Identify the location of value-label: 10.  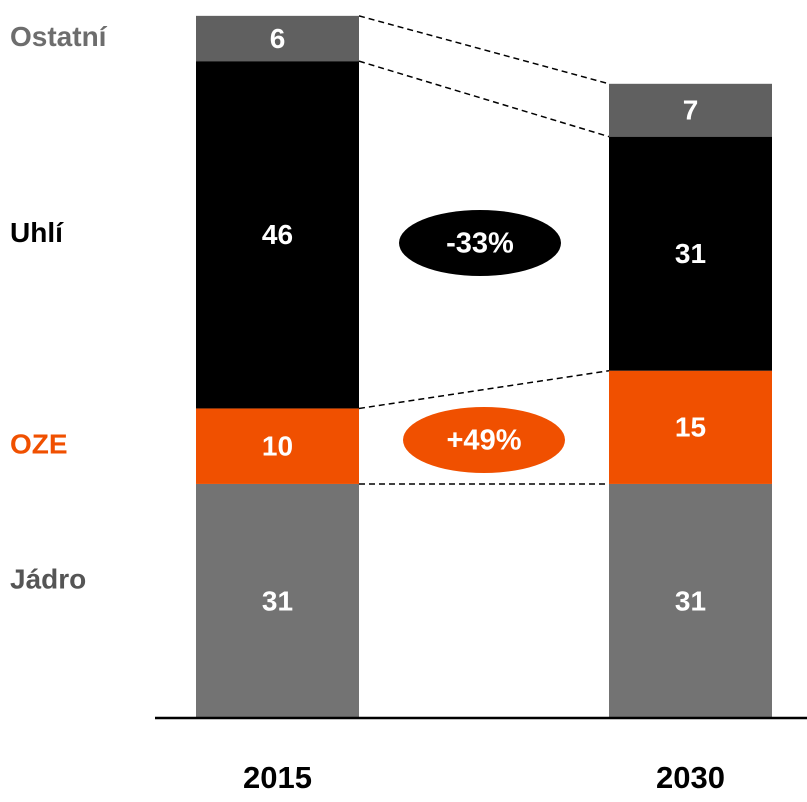
(277, 446).